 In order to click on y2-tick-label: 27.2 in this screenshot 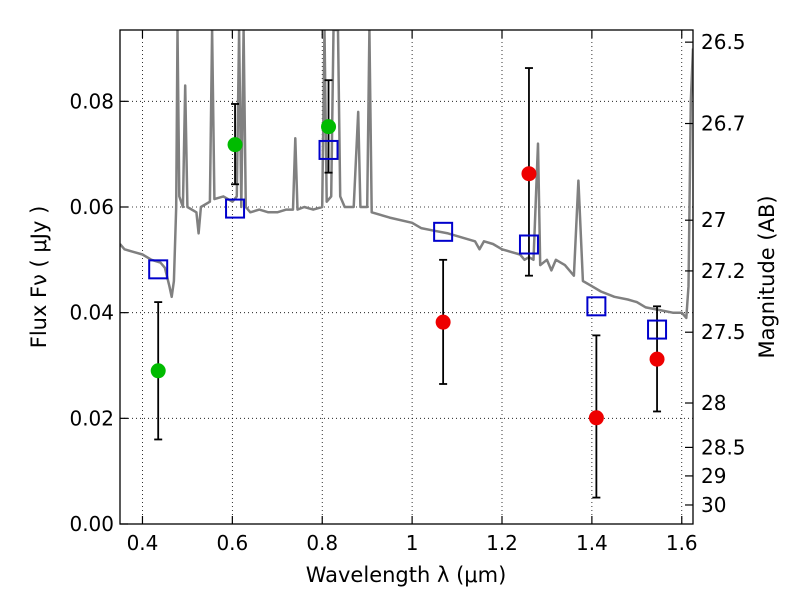, I will do `click(723, 271)`.